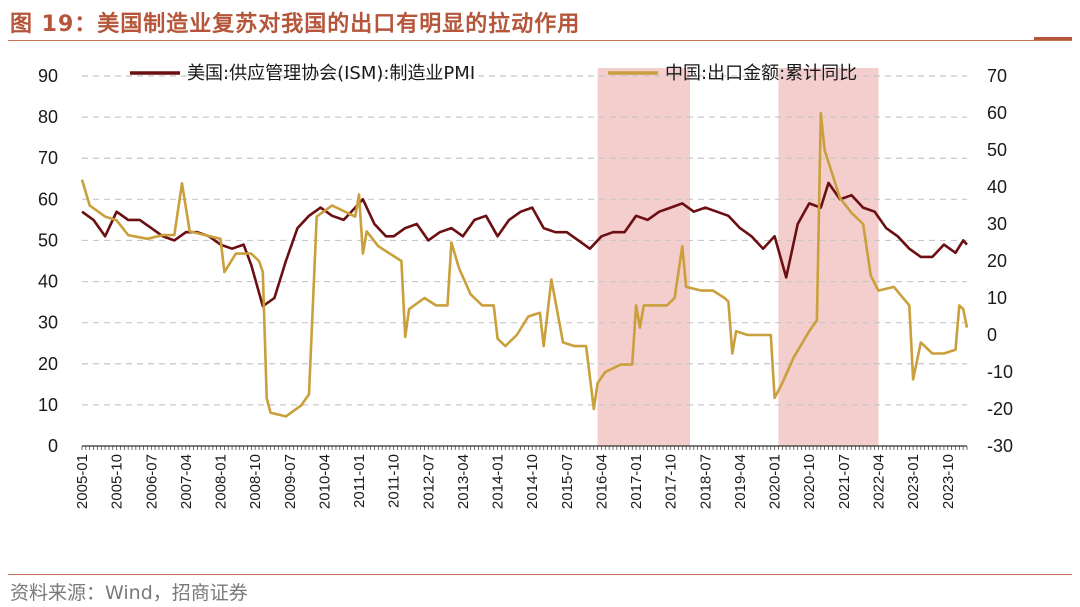  Describe the element at coordinates (48, 199) in the screenshot. I see `left-y-tick-label: 60` at that location.